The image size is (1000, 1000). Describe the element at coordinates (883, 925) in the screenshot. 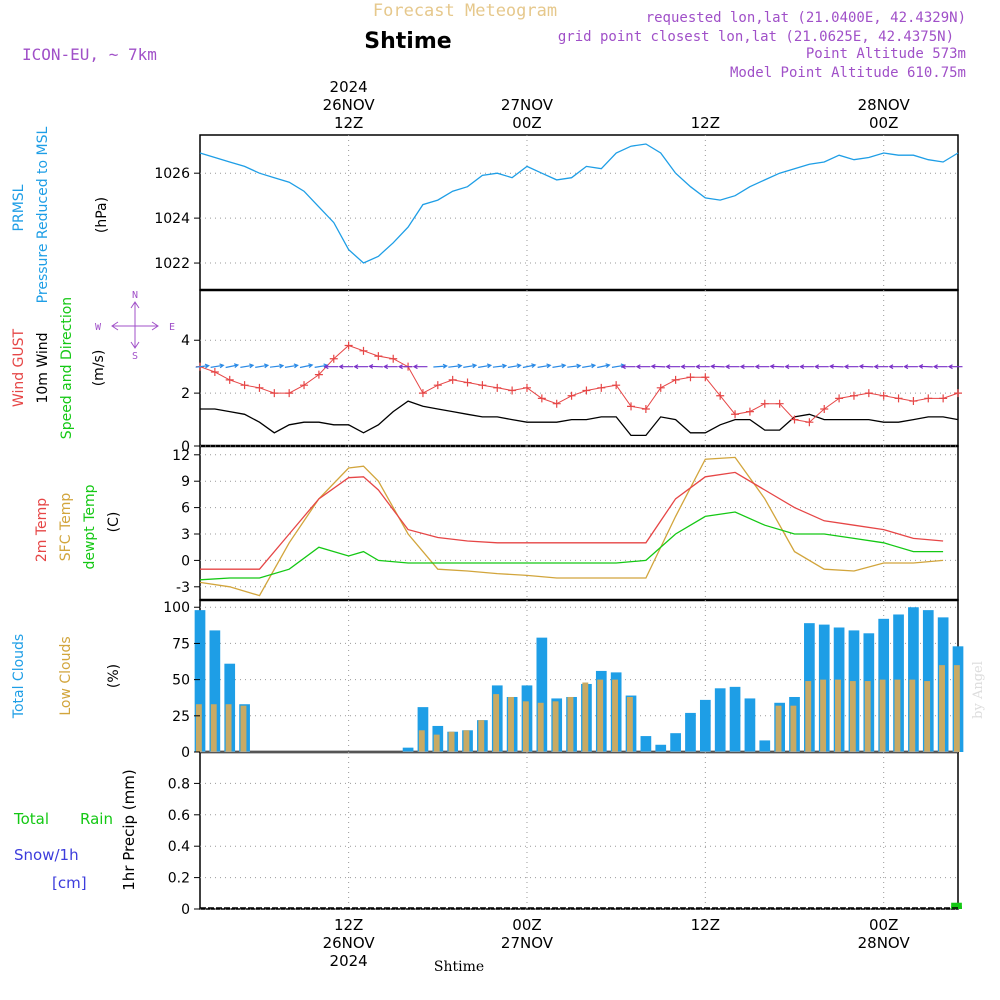

I see `bottom-time-label: 00Z` at that location.